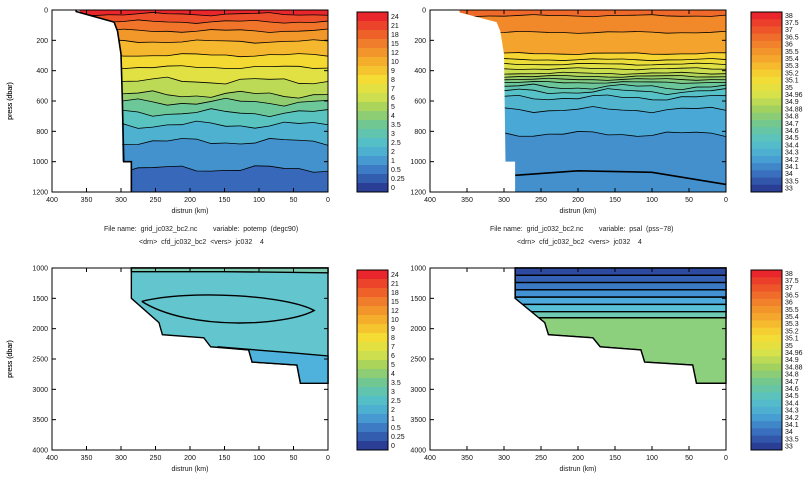  I want to click on y-tick-label: 2500, so click(418, 360).